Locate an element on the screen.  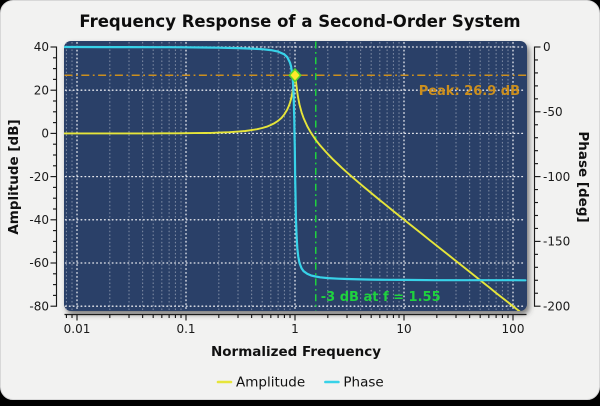
tick-label: 100 is located at coordinates (513, 329).